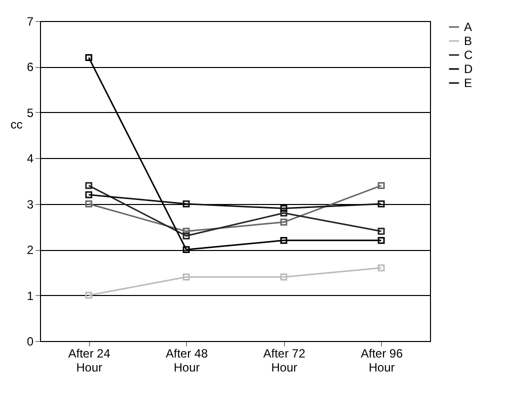  Describe the element at coordinates (284, 360) in the screenshot. I see `x-tick-label: After 72 Hour` at that location.